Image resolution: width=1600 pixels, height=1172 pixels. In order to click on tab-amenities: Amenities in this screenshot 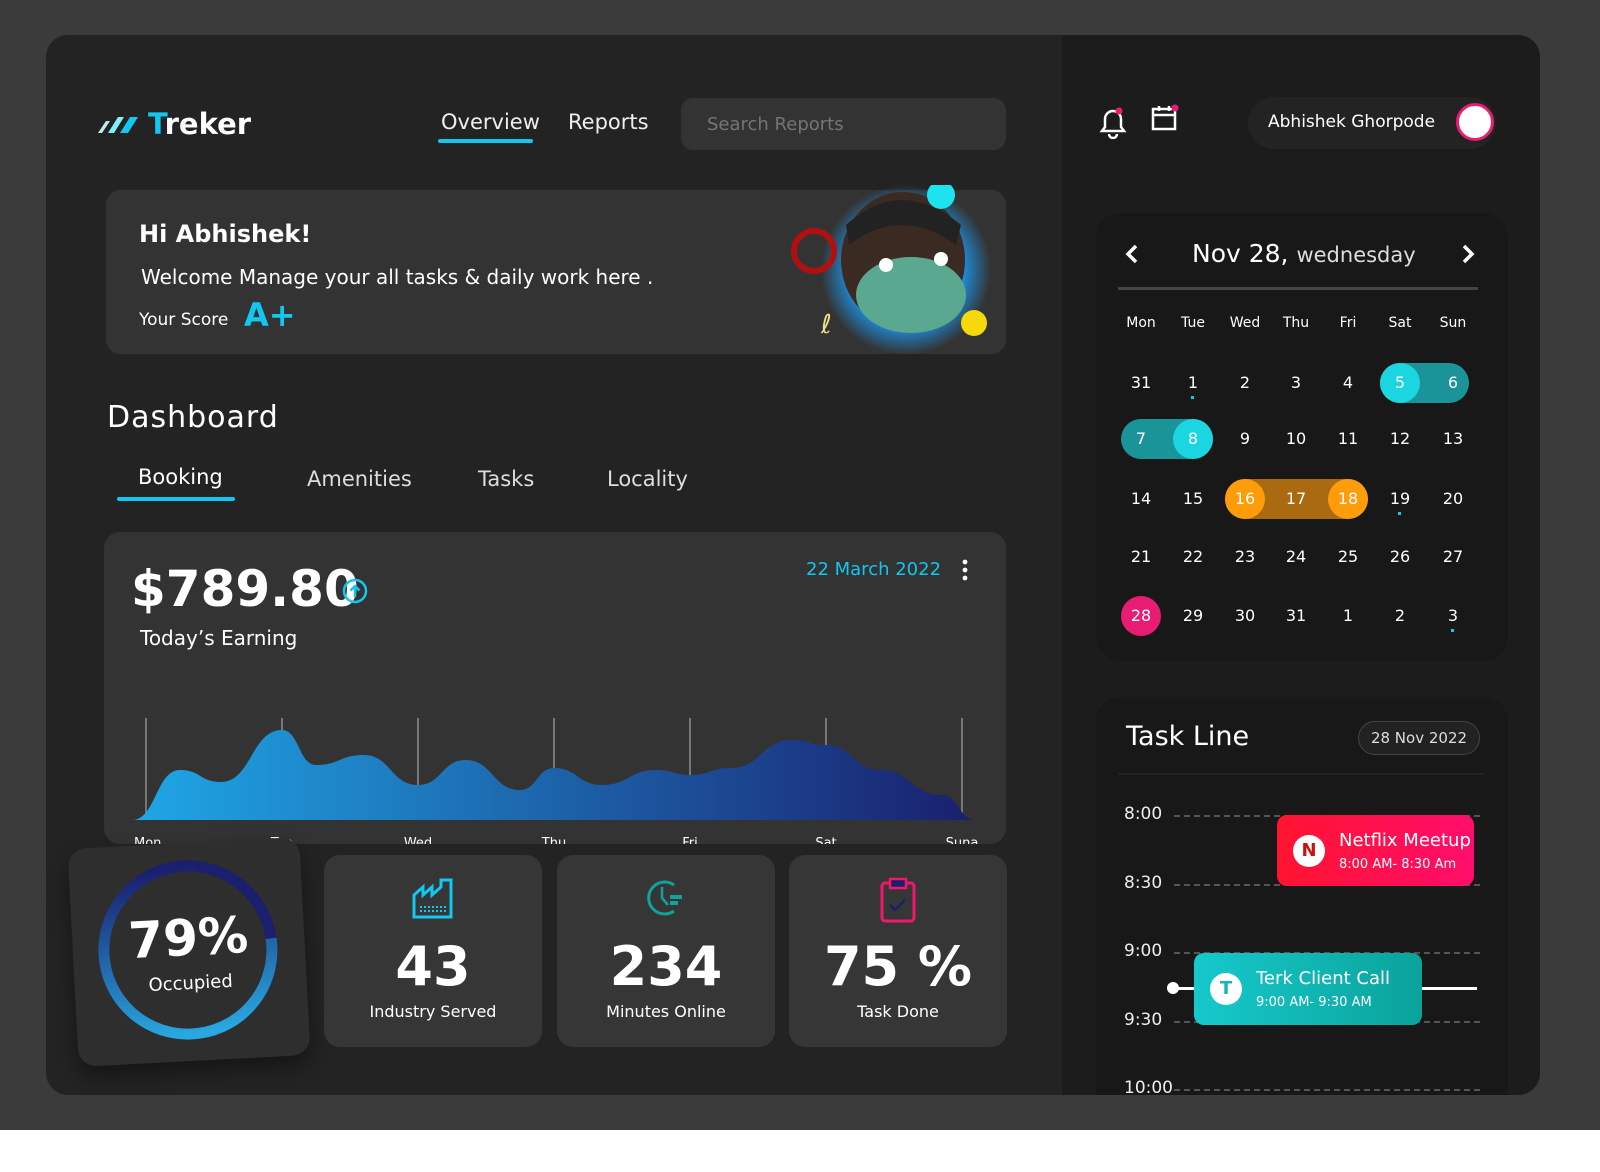, I will do `click(359, 479)`.